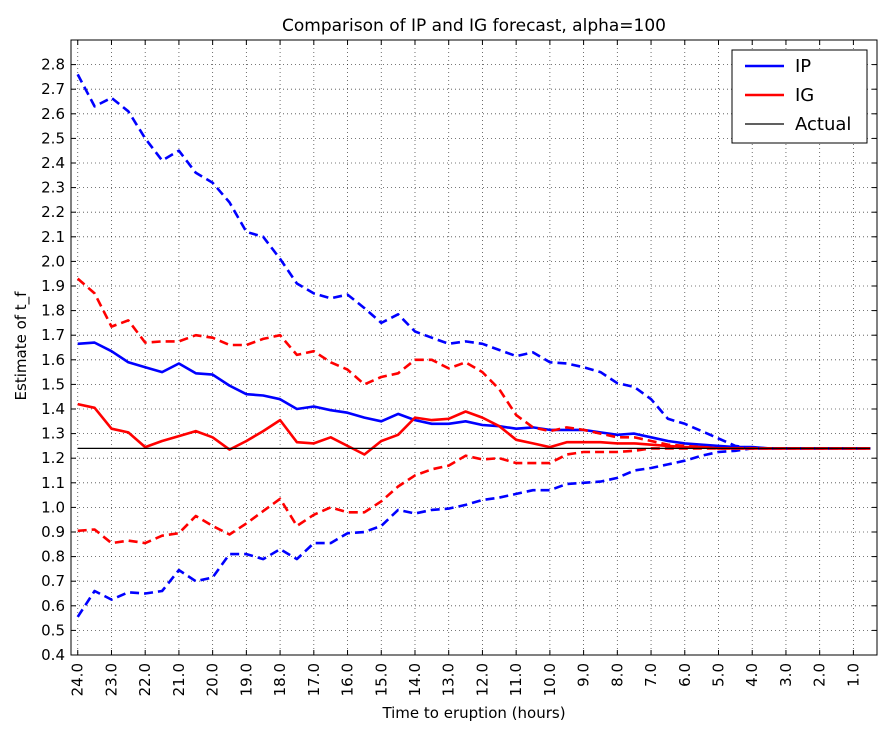 This screenshot has width=894, height=738. I want to click on x-tick-label: 9.0, so click(584, 675).